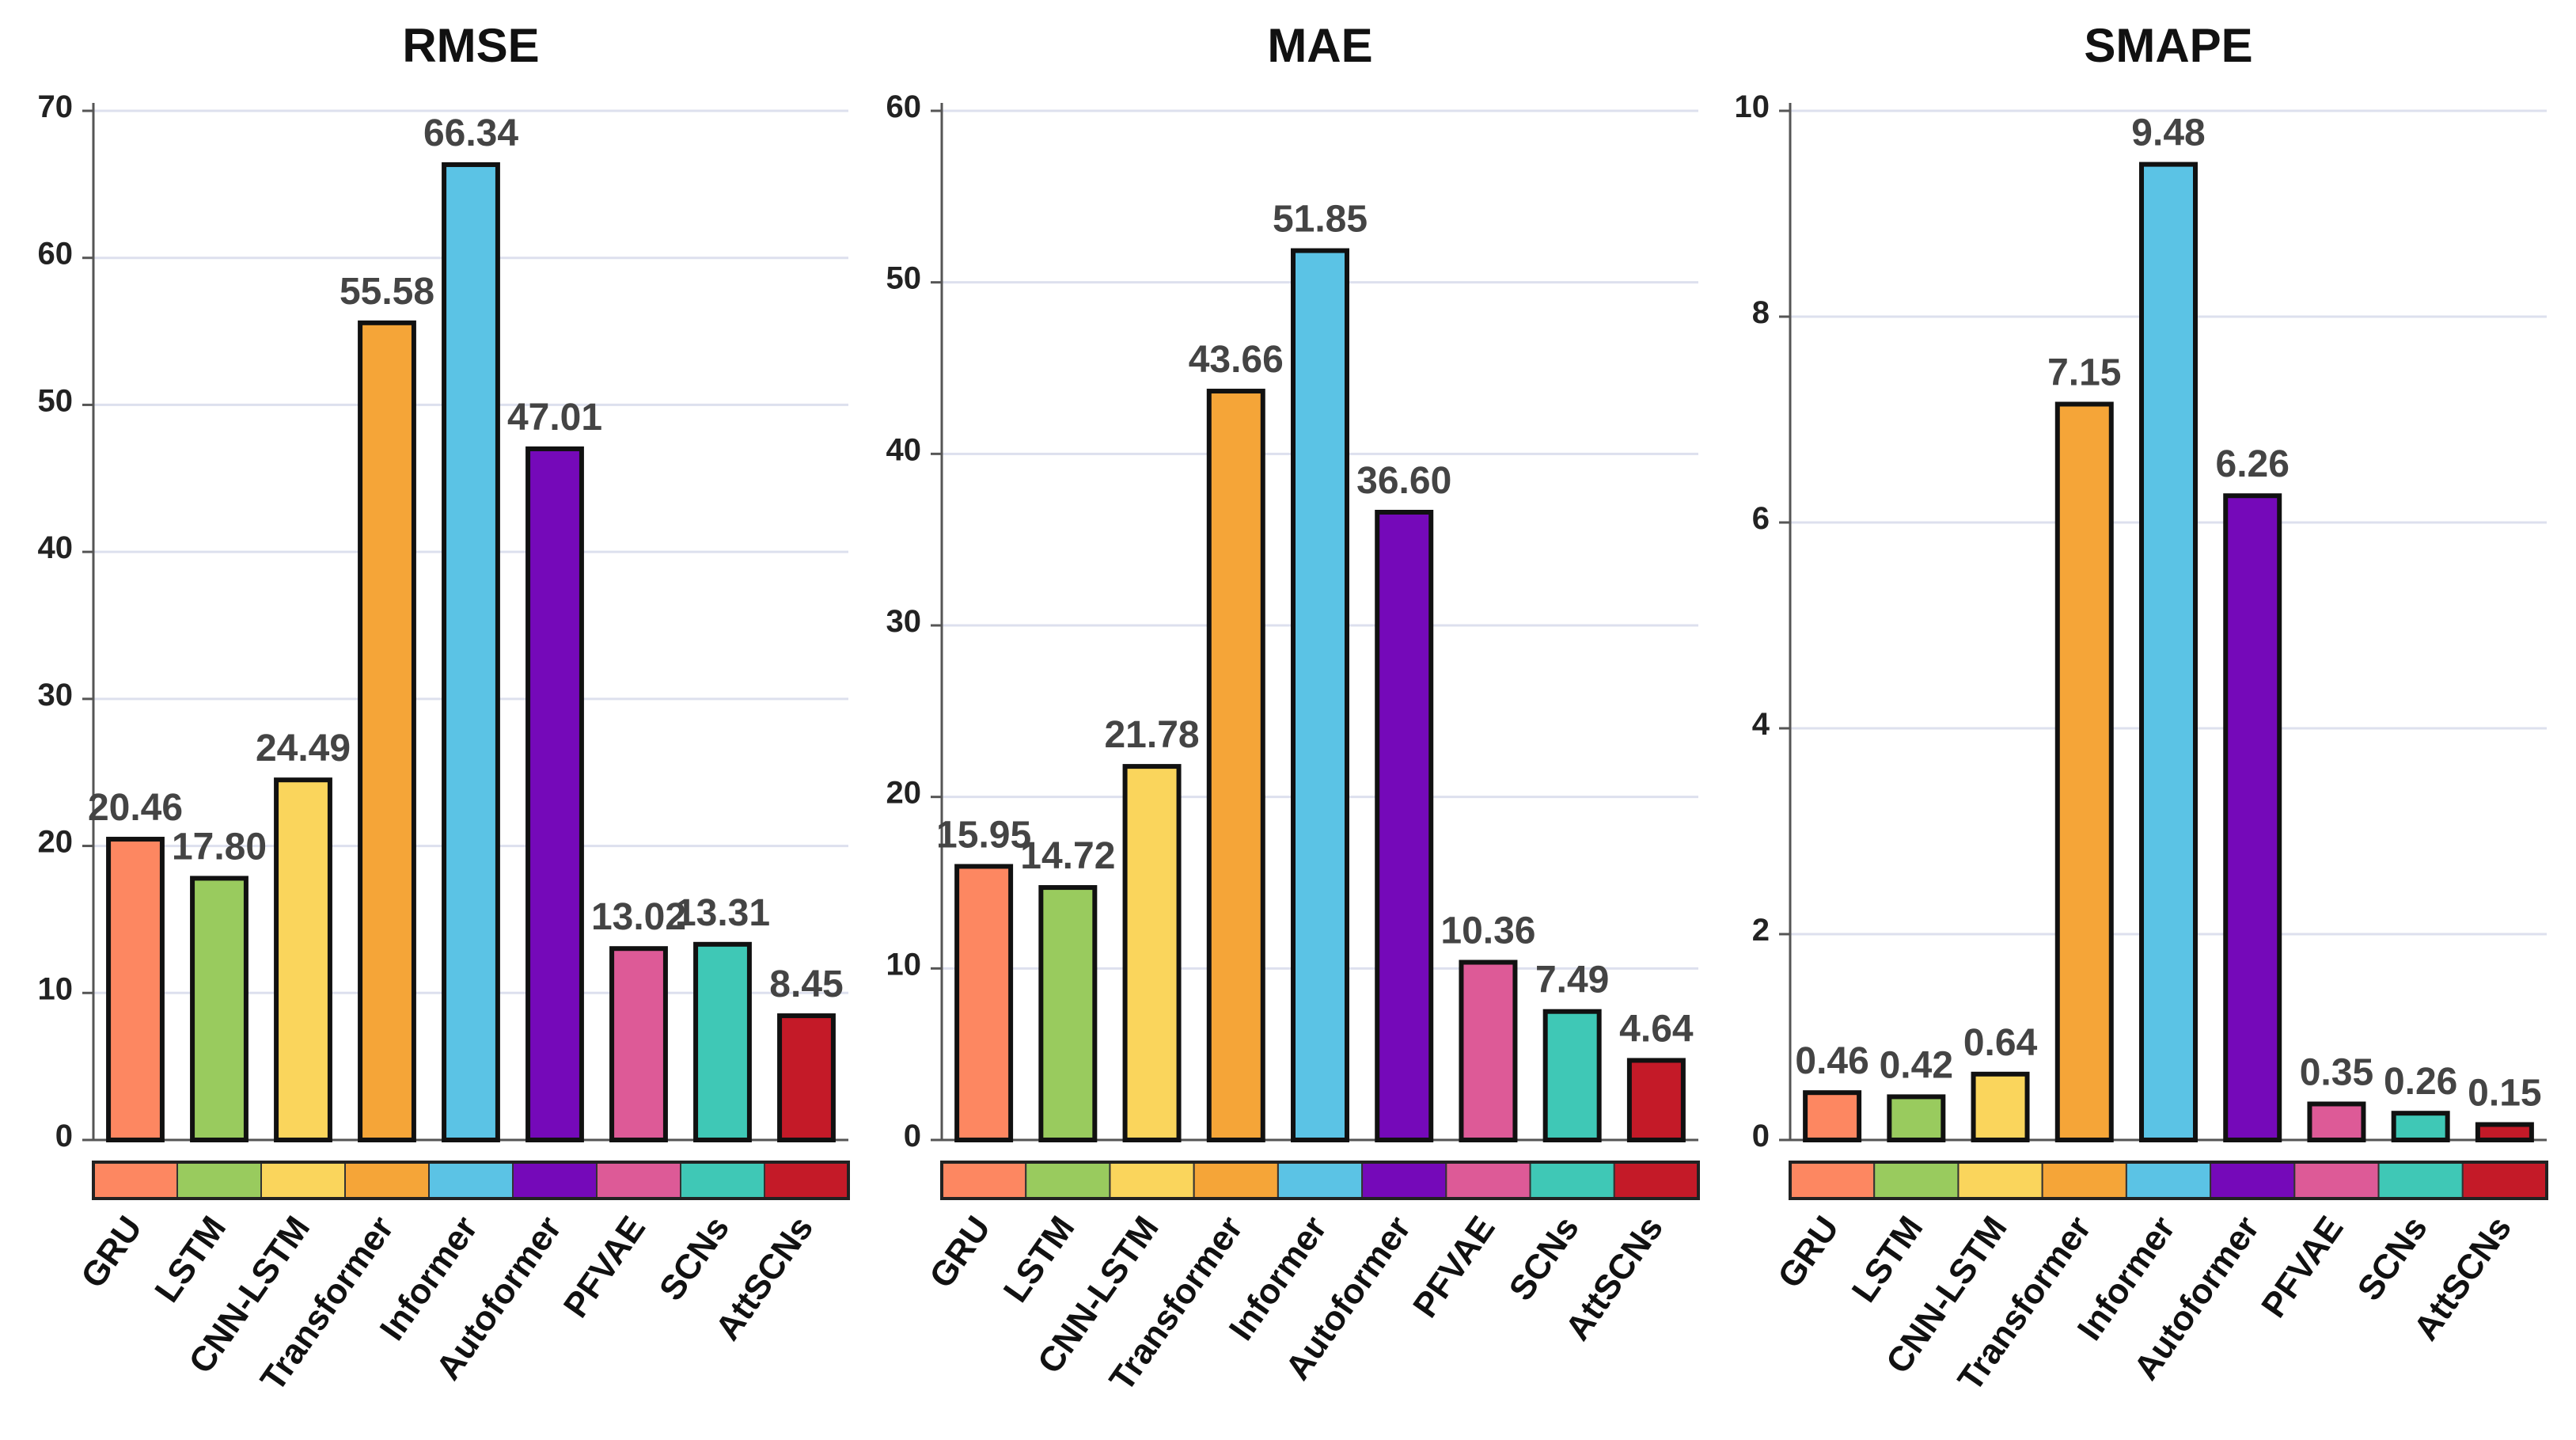 The image size is (2576, 1440). Describe the element at coordinates (904, 793) in the screenshot. I see `y-tick-label: 20` at that location.